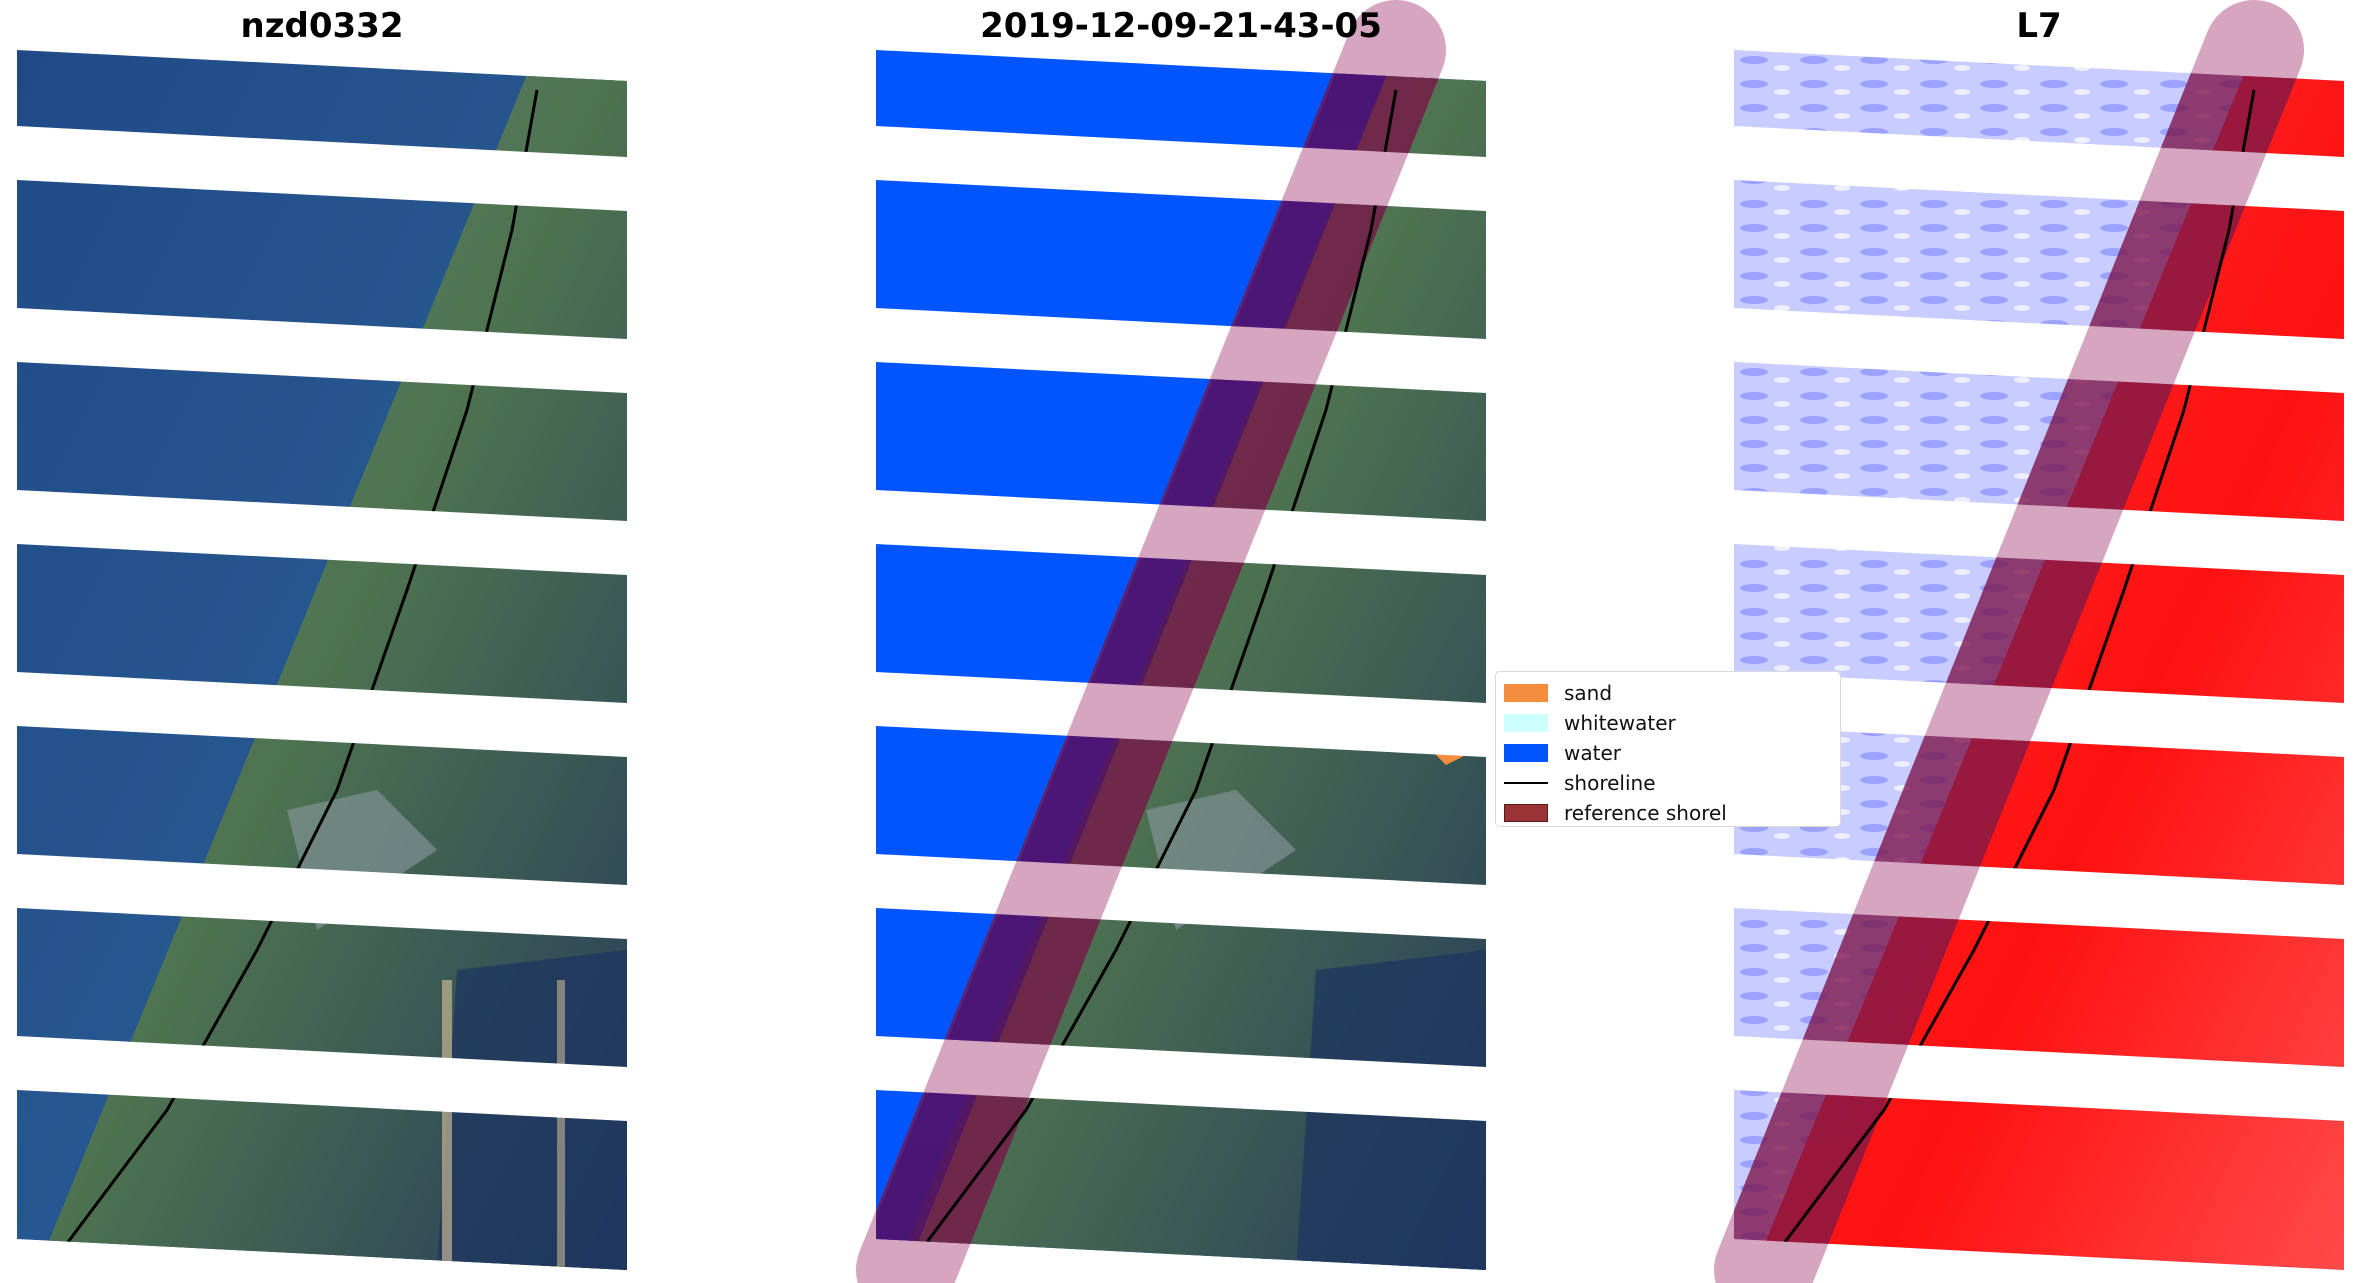 The height and width of the screenshot is (1283, 2358). What do you see at coordinates (322, 26) in the screenshot?
I see `panel-title-image-name: nzd0332` at bounding box center [322, 26].